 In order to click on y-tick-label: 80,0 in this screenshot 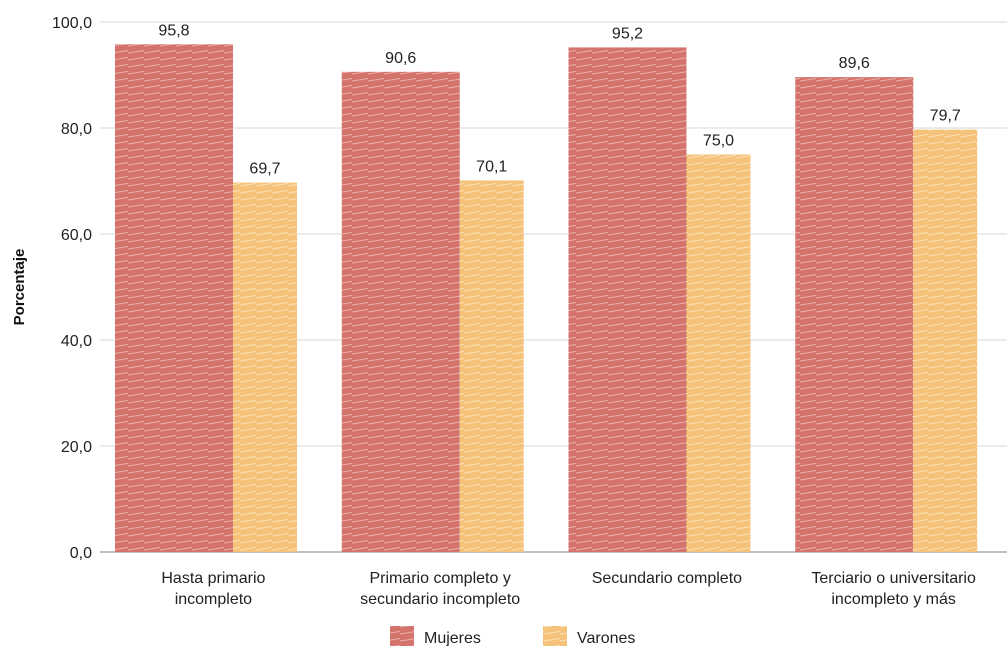, I will do `click(76, 129)`.